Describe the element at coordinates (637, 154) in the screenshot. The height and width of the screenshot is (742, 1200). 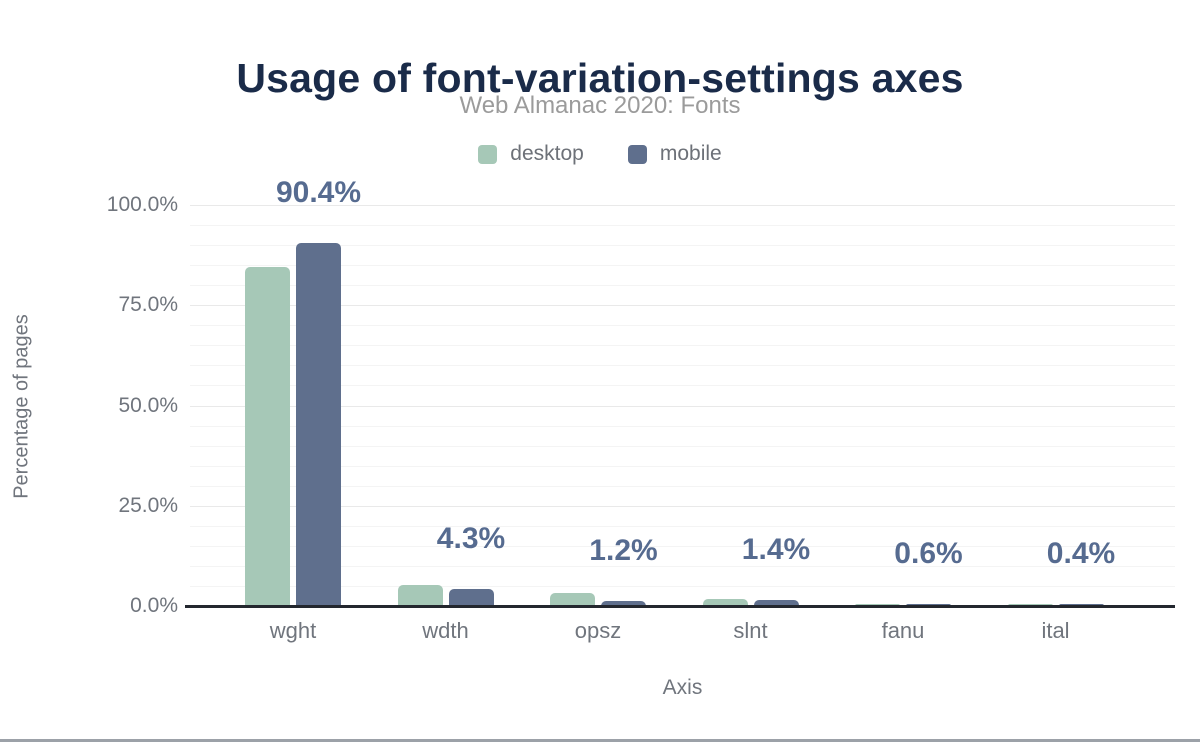
I see `legend-swatch-mobile-icon` at that location.